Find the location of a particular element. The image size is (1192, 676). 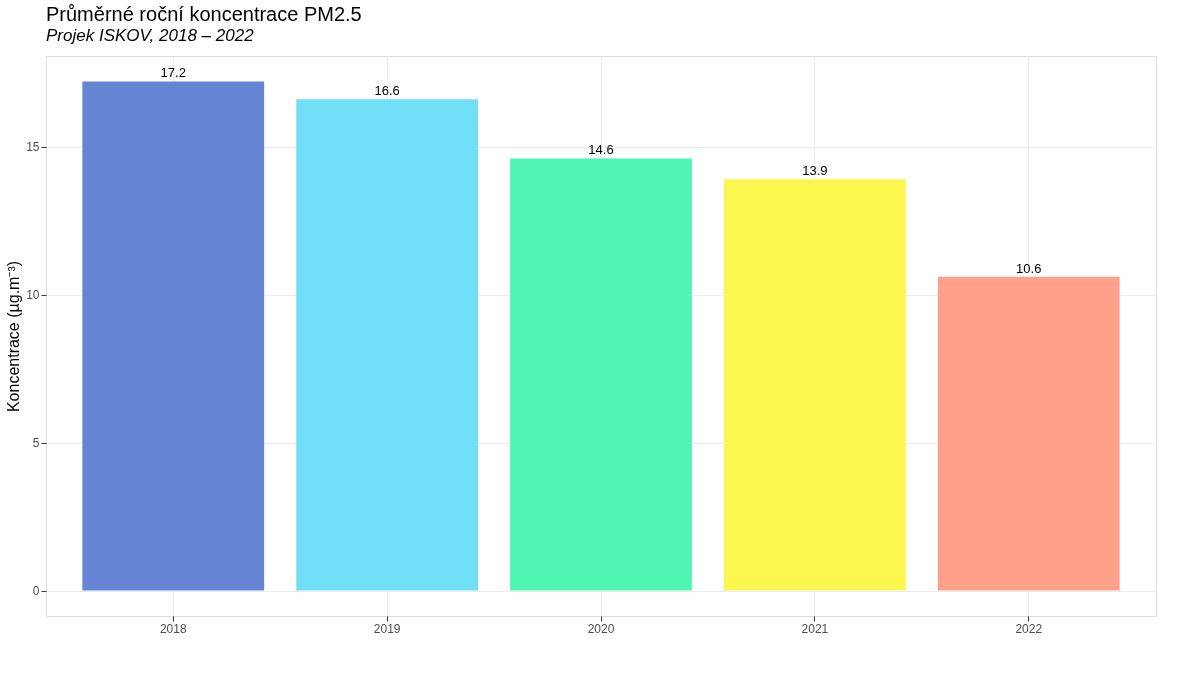

y-tick-label: 0 is located at coordinates (36, 591).